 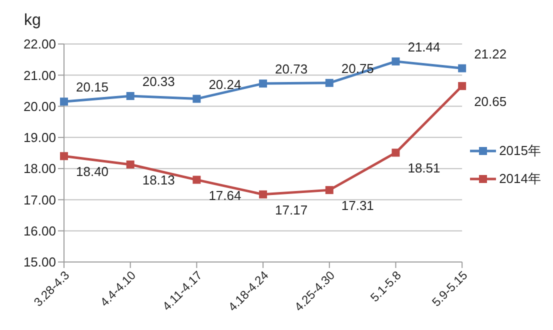 I want to click on data-label: 18.13, so click(x=158, y=180).